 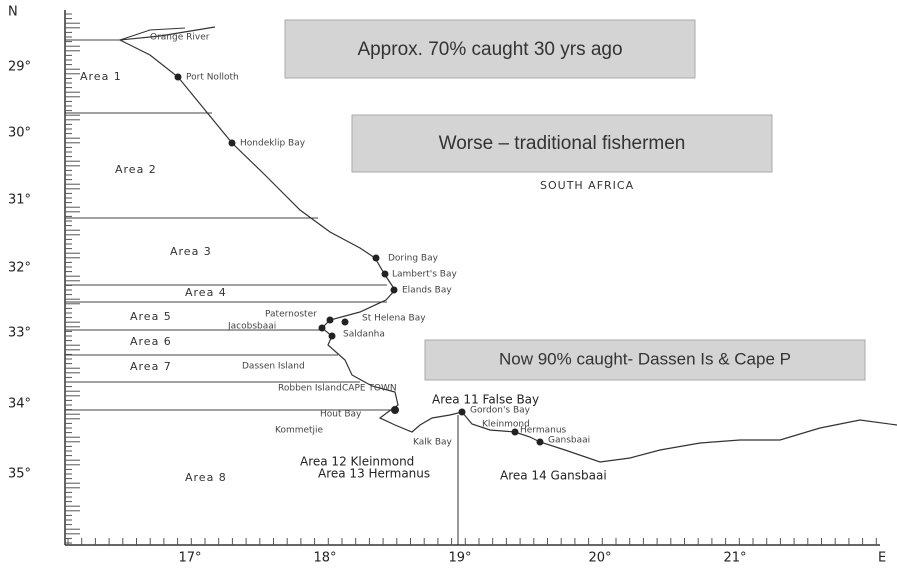 I want to click on area-label: Area 12 Kleinmond, so click(x=357, y=462).